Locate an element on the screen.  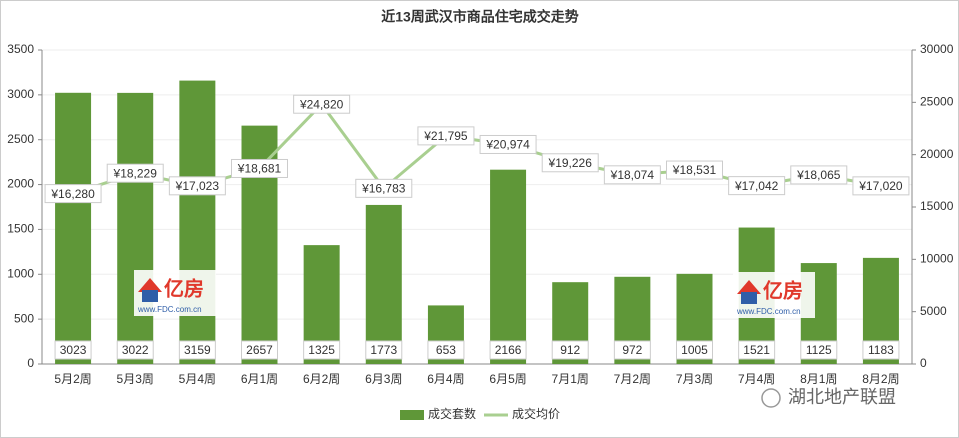
y2-tick-label: 30000 is located at coordinates (937, 49).